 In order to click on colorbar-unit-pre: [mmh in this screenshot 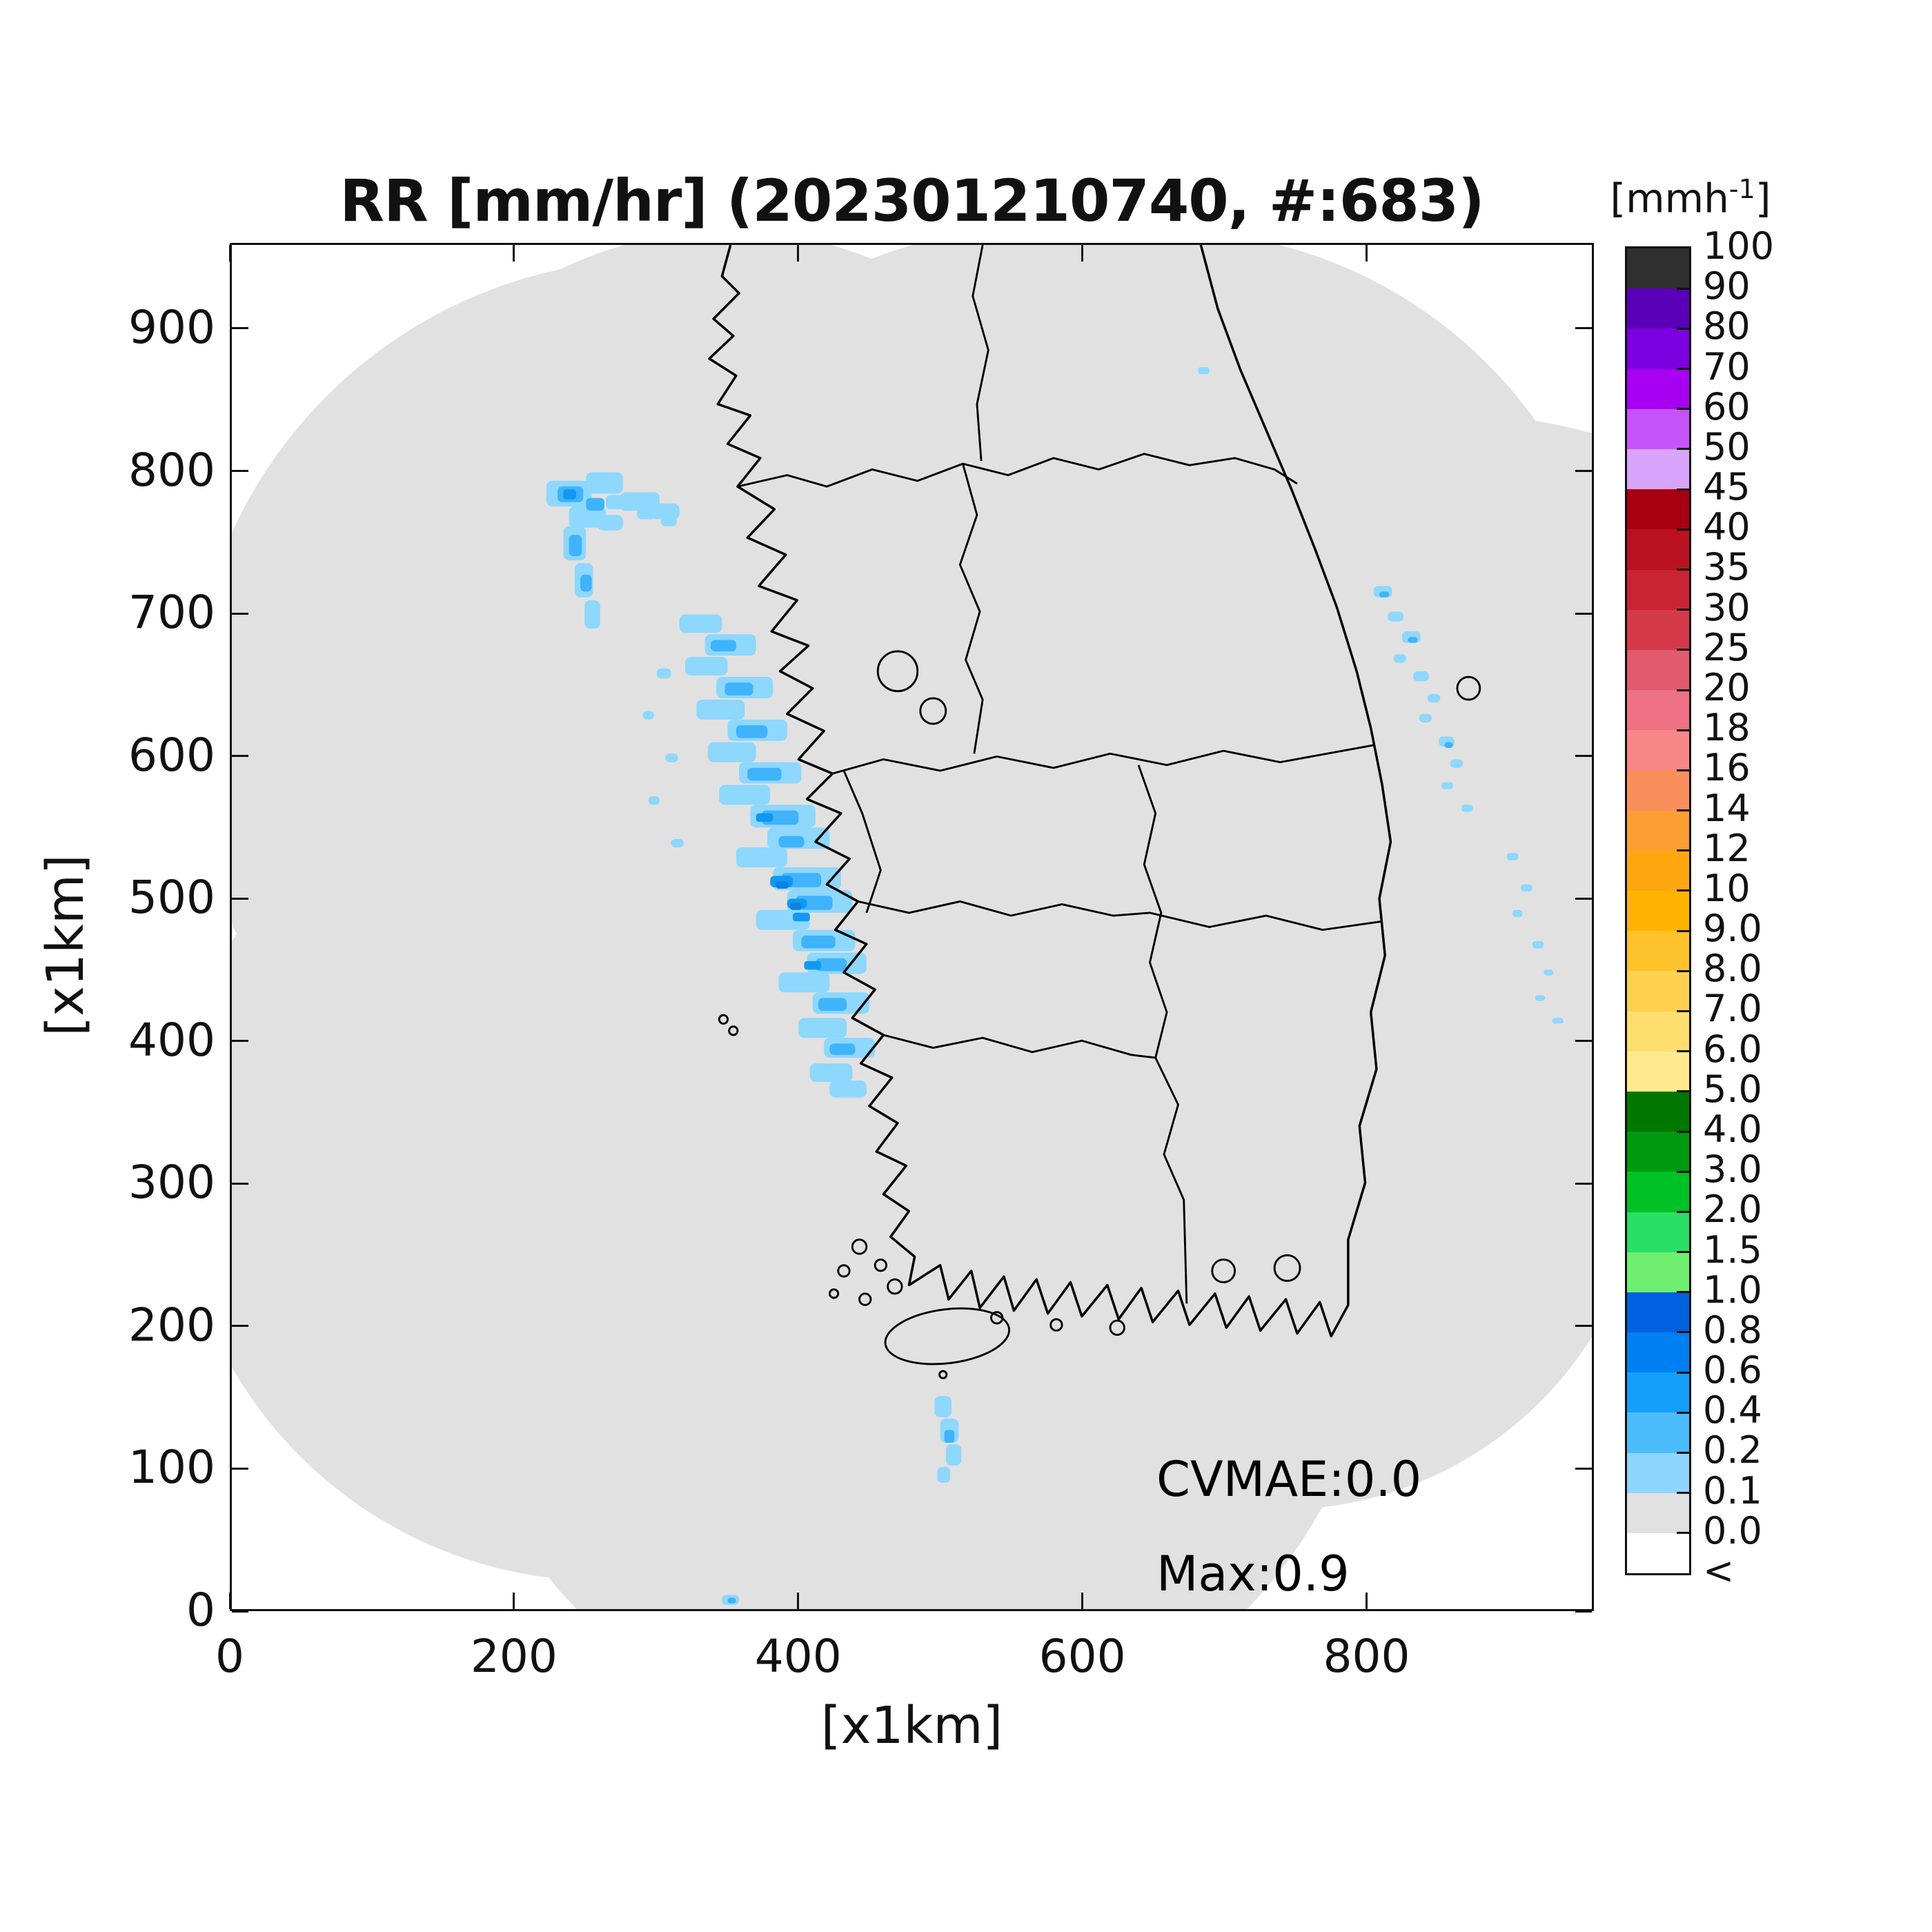, I will do `click(1669, 198)`.